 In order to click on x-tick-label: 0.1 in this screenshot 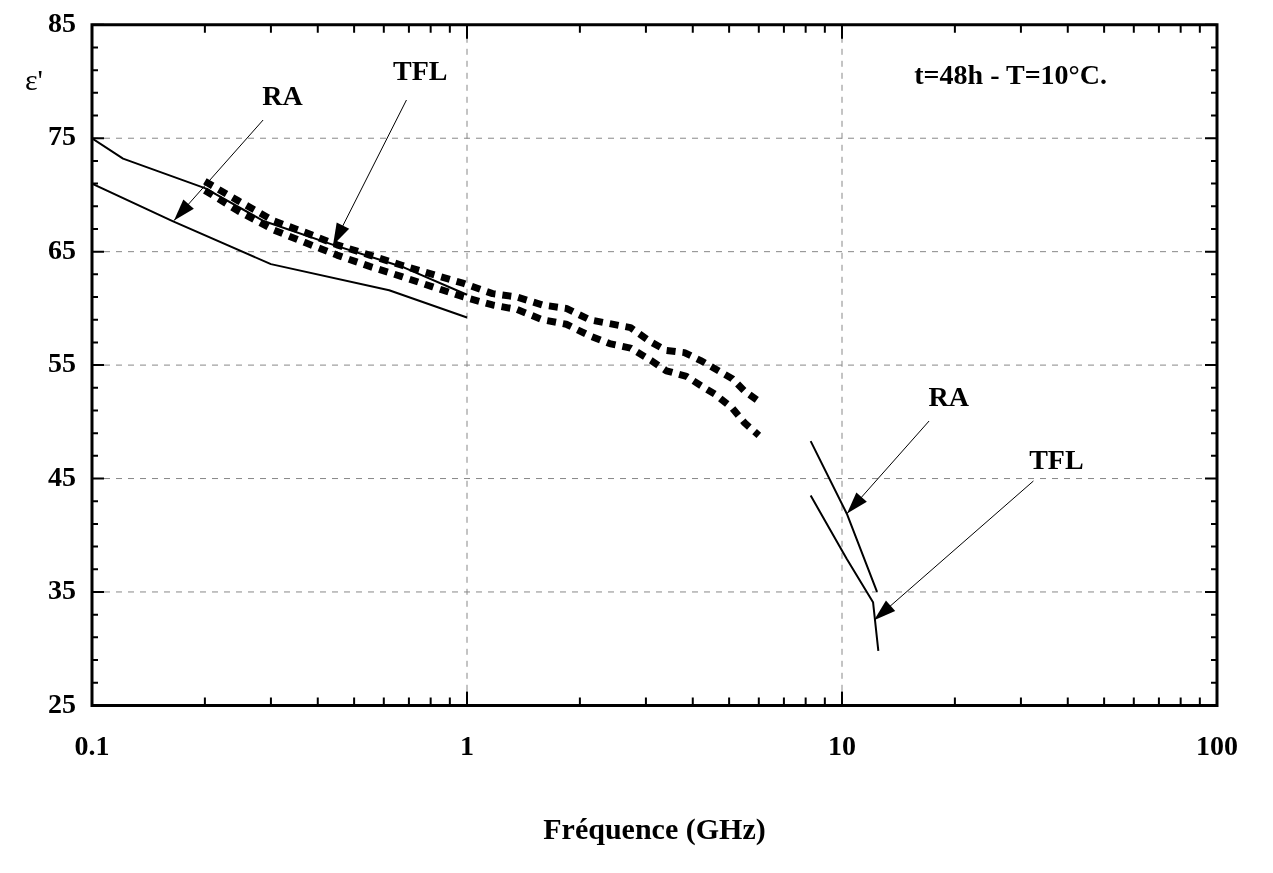, I will do `click(92, 746)`.